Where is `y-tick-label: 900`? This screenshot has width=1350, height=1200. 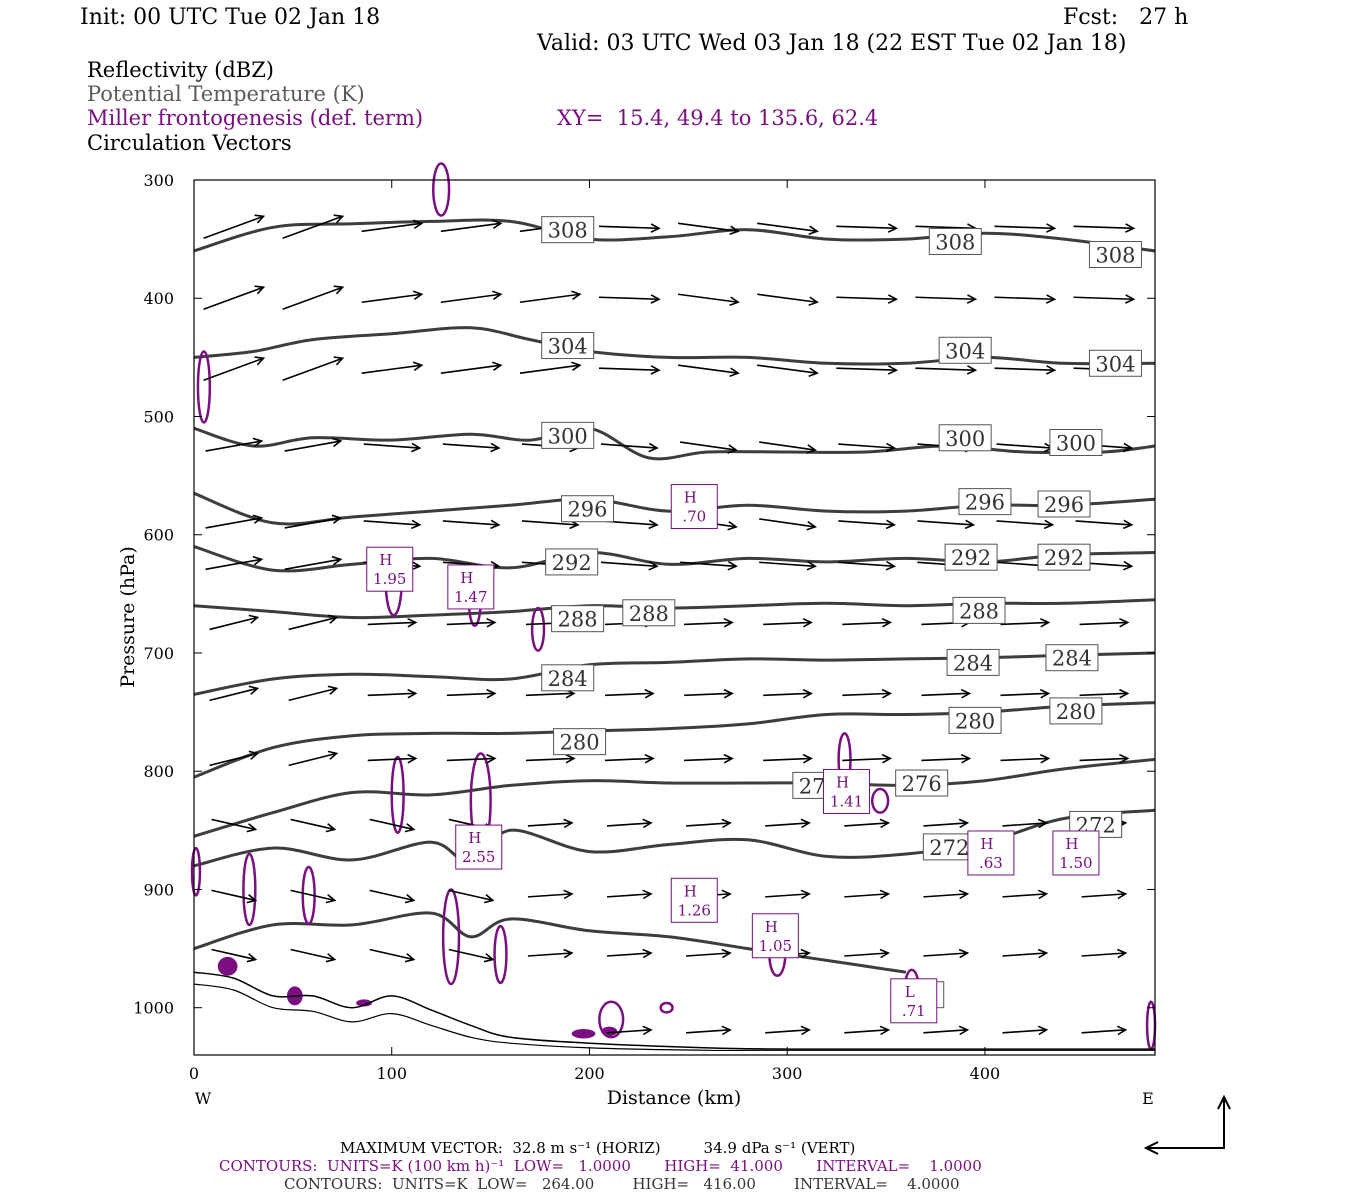
y-tick-label: 900 is located at coordinates (158, 889).